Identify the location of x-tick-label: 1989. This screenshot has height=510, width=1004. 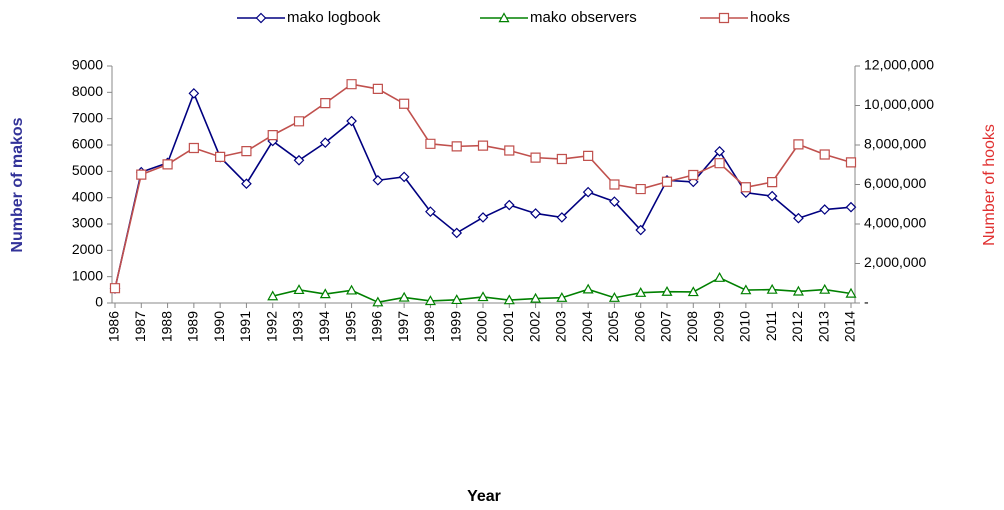
(193, 326).